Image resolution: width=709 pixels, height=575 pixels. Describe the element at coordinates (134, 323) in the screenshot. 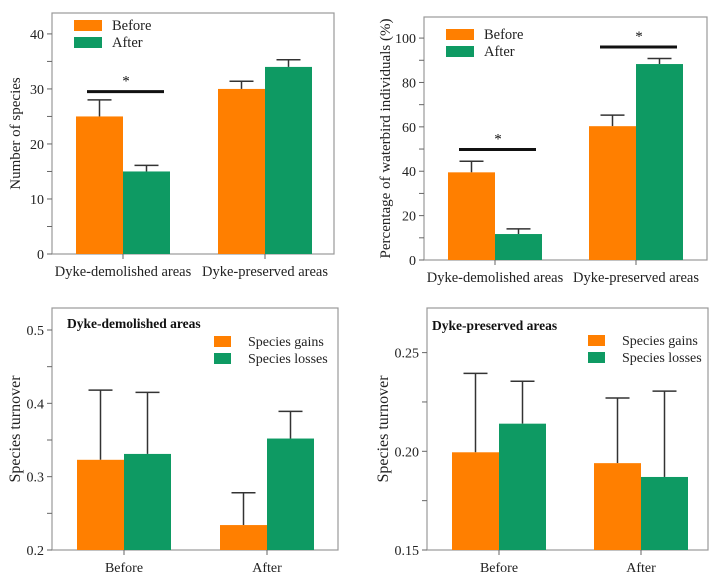

I see `panel-title: Dyke-demolished areas` at that location.